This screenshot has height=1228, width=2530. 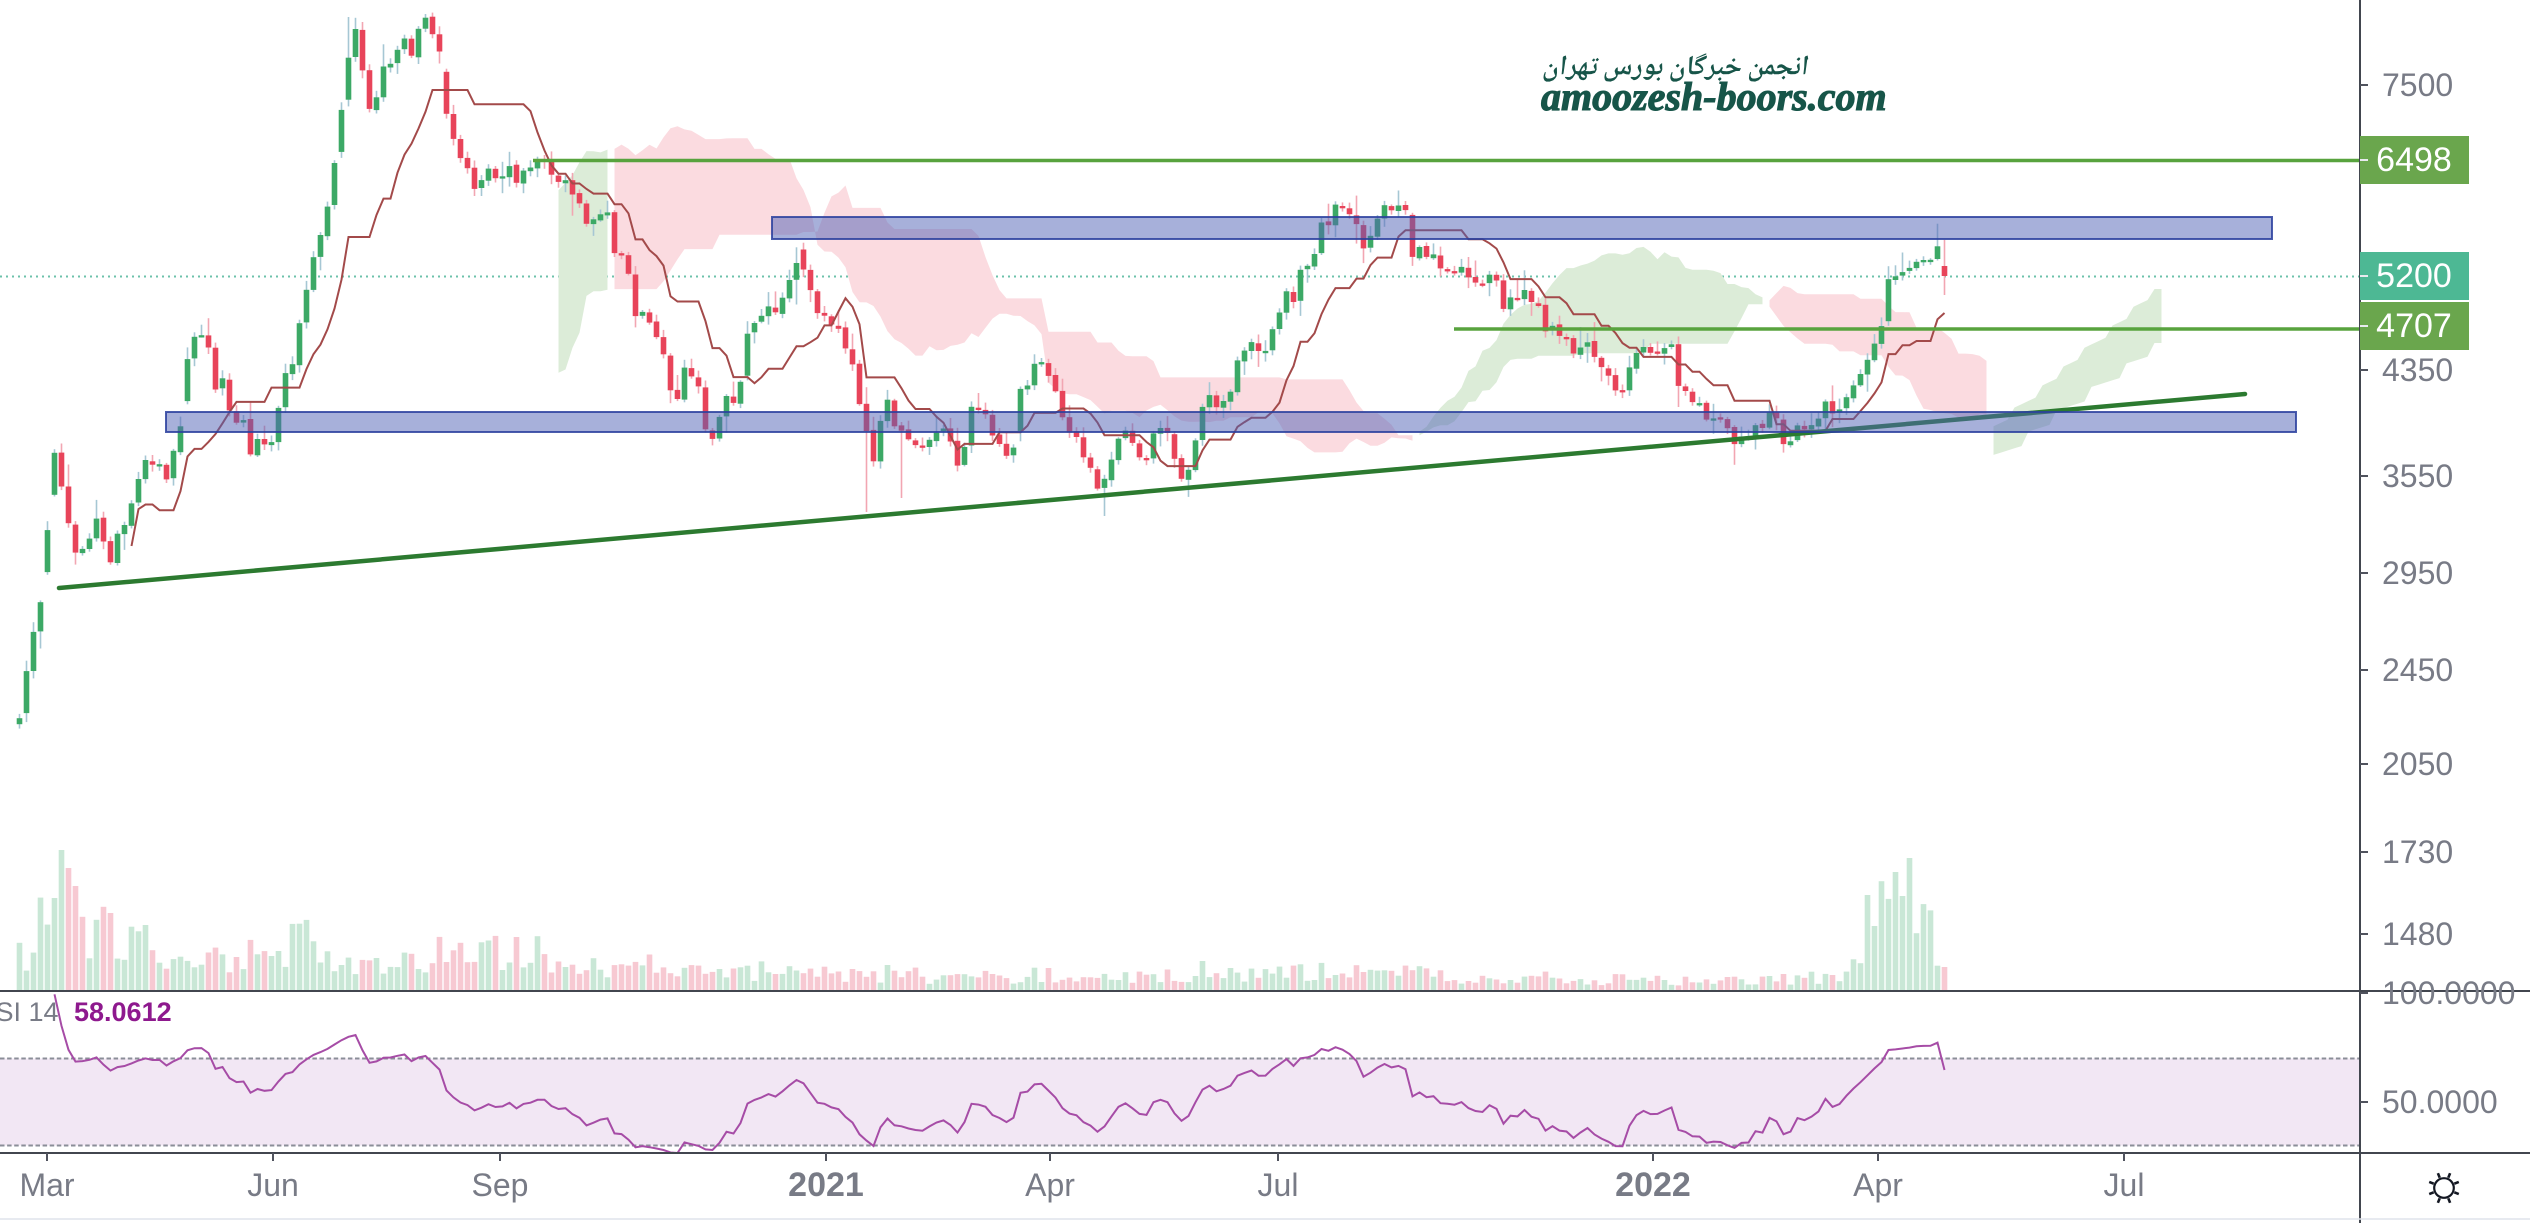 What do you see at coordinates (2417, 476) in the screenshot?
I see `svg-text: 3550` at bounding box center [2417, 476].